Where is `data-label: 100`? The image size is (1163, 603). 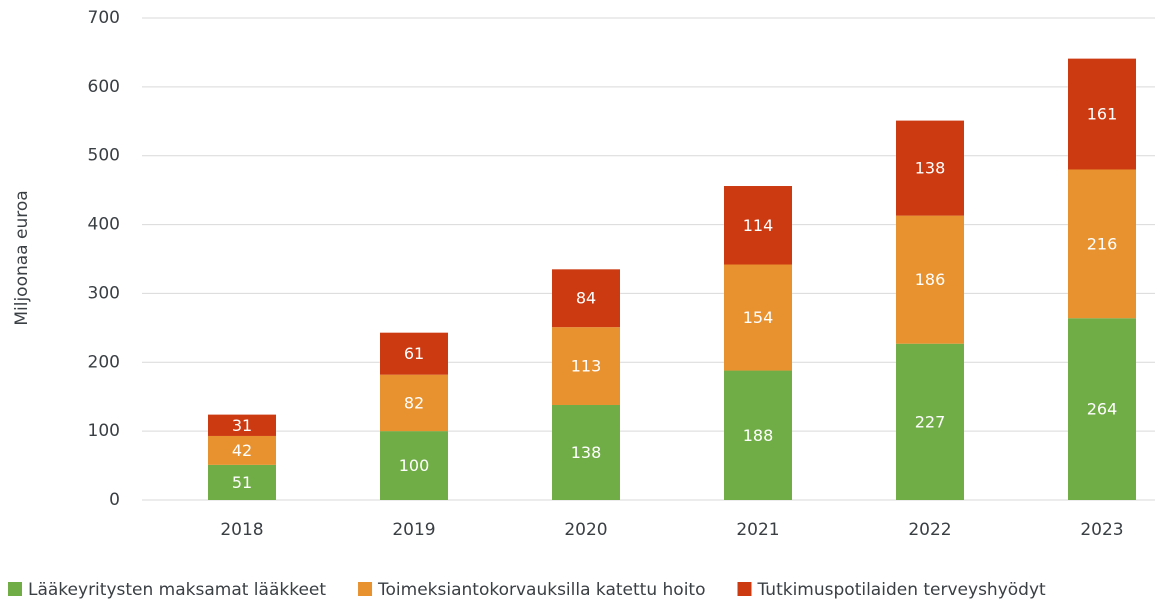 data-label: 100 is located at coordinates (414, 465).